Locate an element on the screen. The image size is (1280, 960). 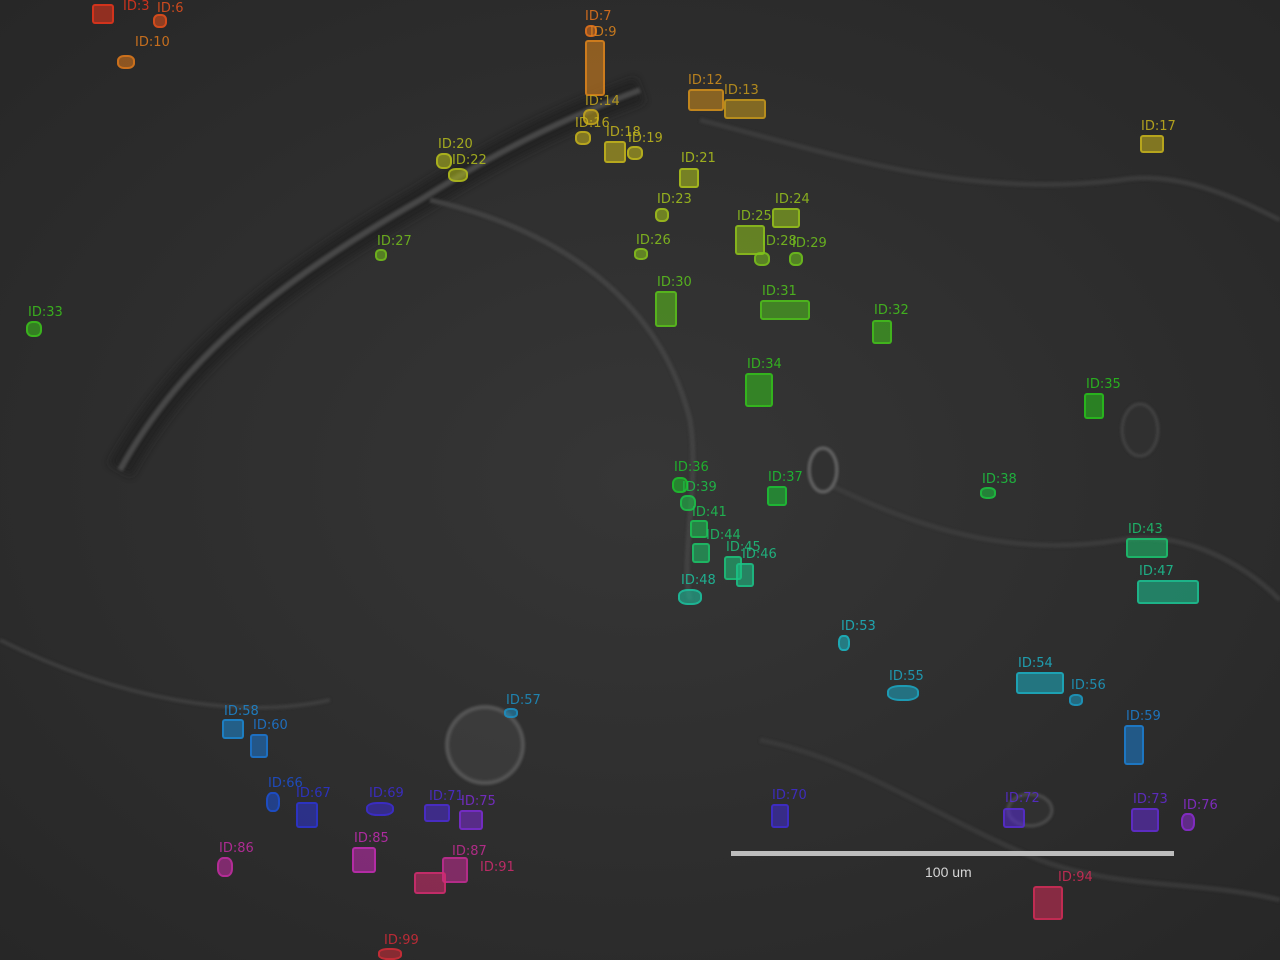
detection-label: ID:45 is located at coordinates (743, 547).